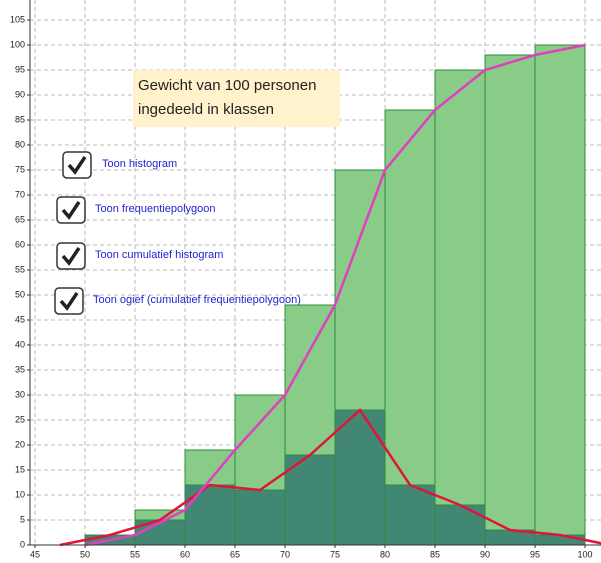 The height and width of the screenshot is (563, 601). I want to click on checkbox-label: Toon histogram, so click(139, 164).